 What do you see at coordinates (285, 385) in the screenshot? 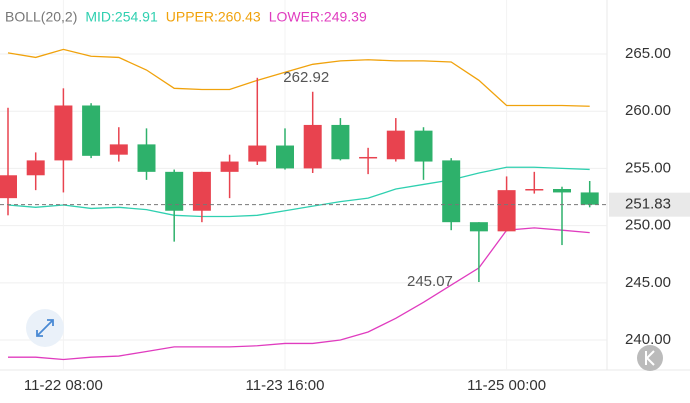
I see `x-tick-label: 11-23 16:00` at bounding box center [285, 385].